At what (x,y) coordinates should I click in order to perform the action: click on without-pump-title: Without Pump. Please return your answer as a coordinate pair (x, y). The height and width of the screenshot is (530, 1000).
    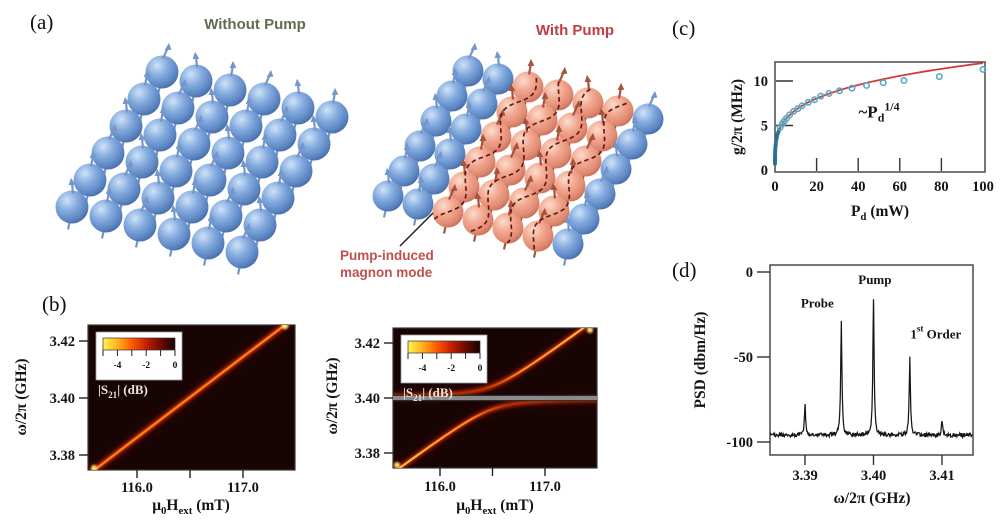
    Looking at the image, I should click on (255, 24).